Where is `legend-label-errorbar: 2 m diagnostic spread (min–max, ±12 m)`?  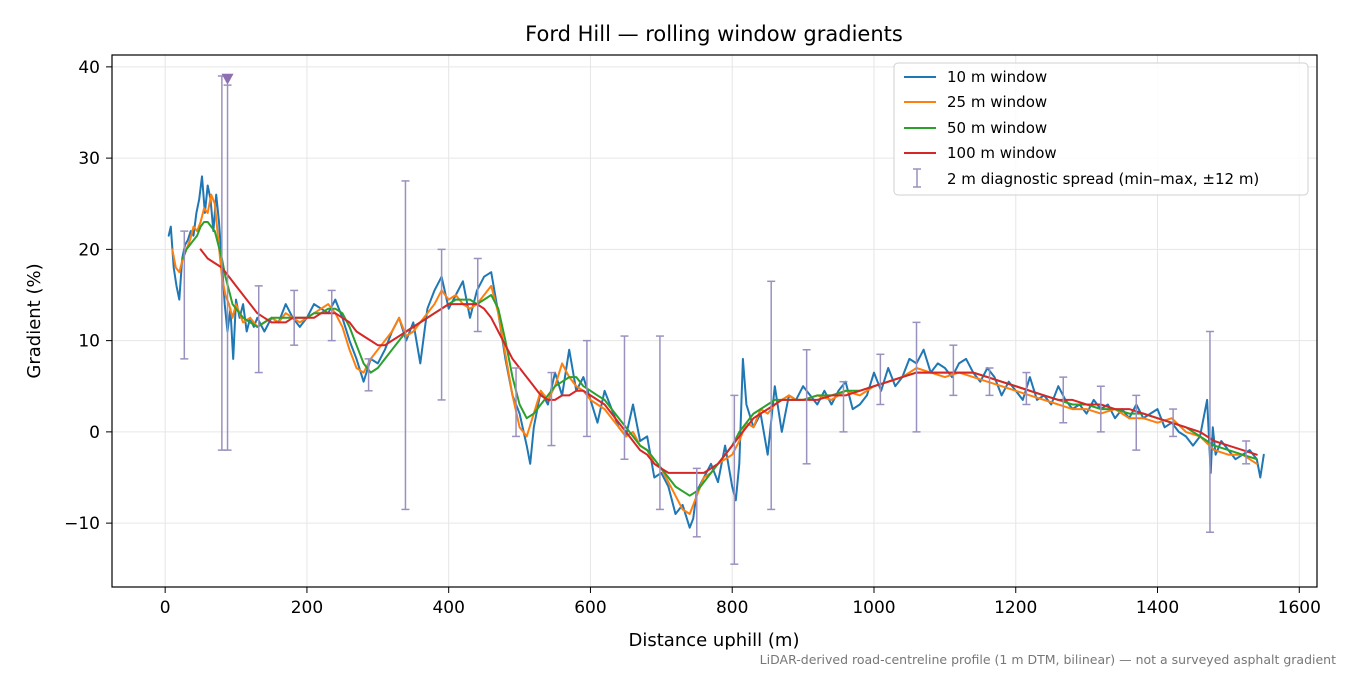 legend-label-errorbar: 2 m diagnostic spread (min–max, ±12 m) is located at coordinates (1103, 179).